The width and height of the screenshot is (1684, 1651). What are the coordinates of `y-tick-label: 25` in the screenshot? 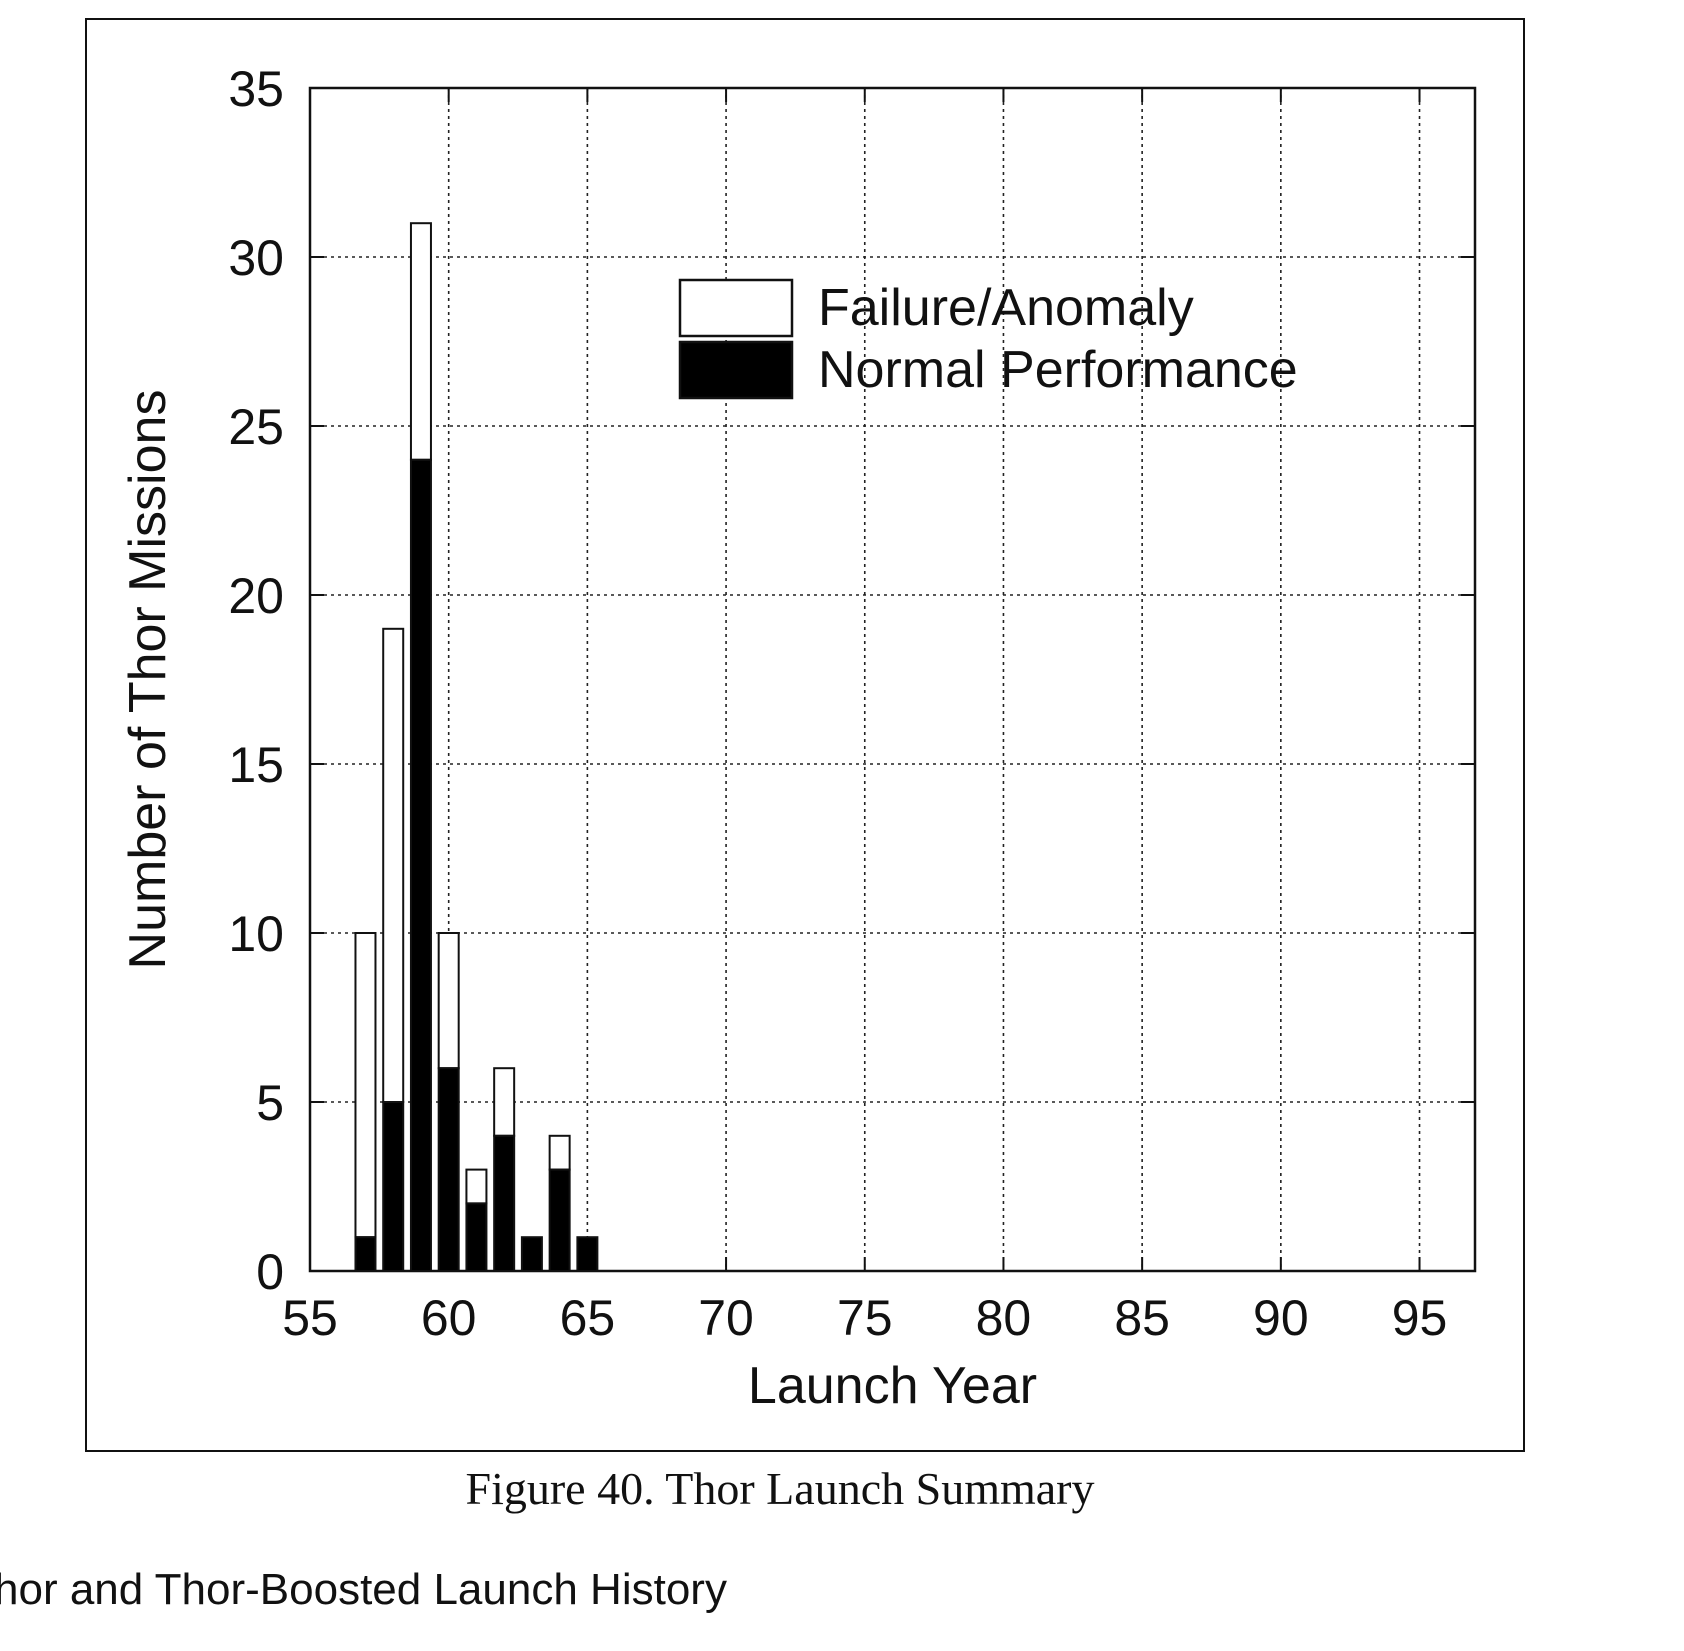 It's located at (256, 427).